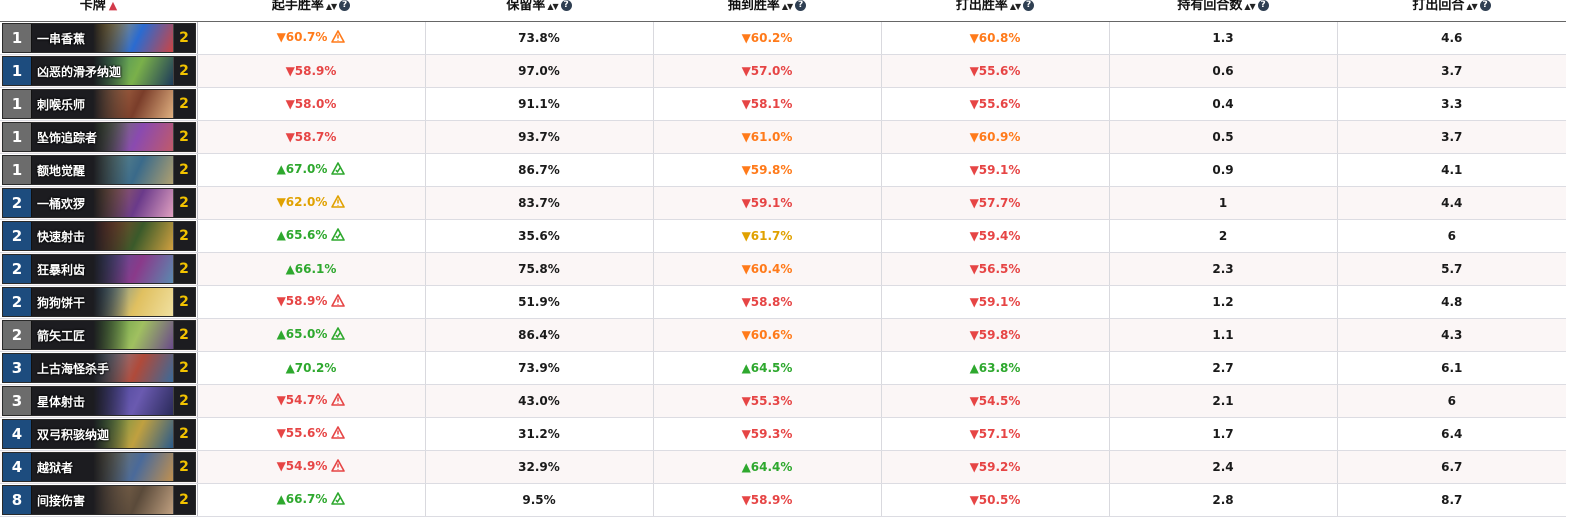  What do you see at coordinates (981, 6) in the screenshot?
I see `column-label: 打出胜率` at bounding box center [981, 6].